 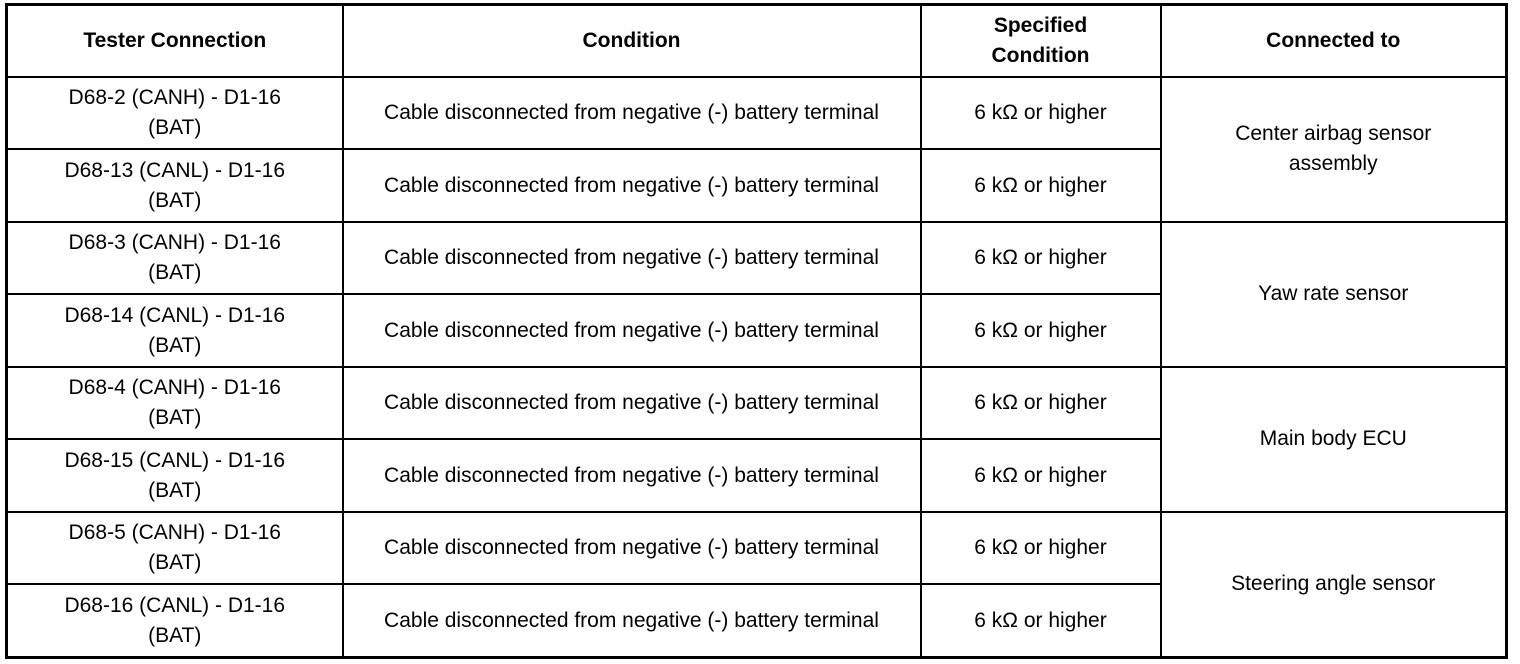 What do you see at coordinates (1333, 40) in the screenshot?
I see `header-connected-to: Connected to` at bounding box center [1333, 40].